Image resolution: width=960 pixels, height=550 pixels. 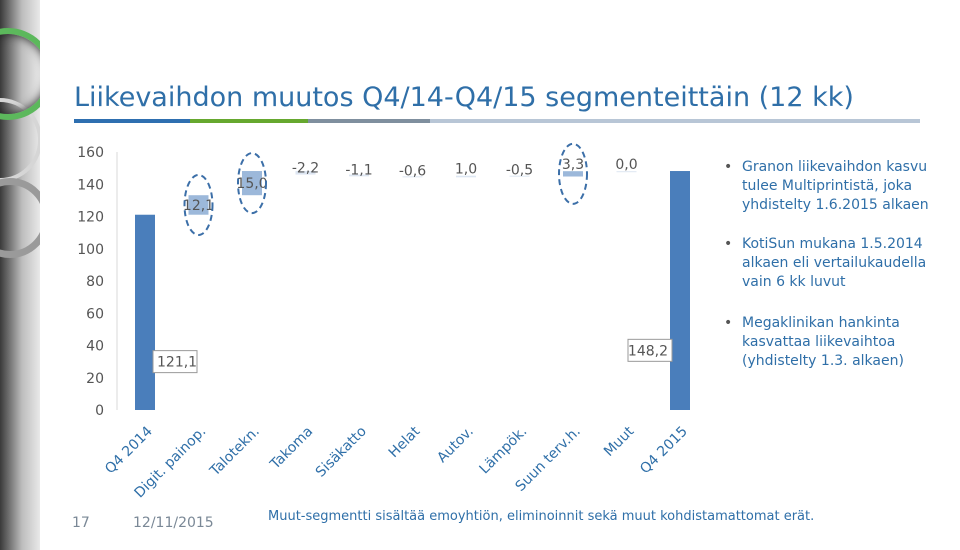 I want to click on y-tick-label: 160, so click(x=90, y=153).